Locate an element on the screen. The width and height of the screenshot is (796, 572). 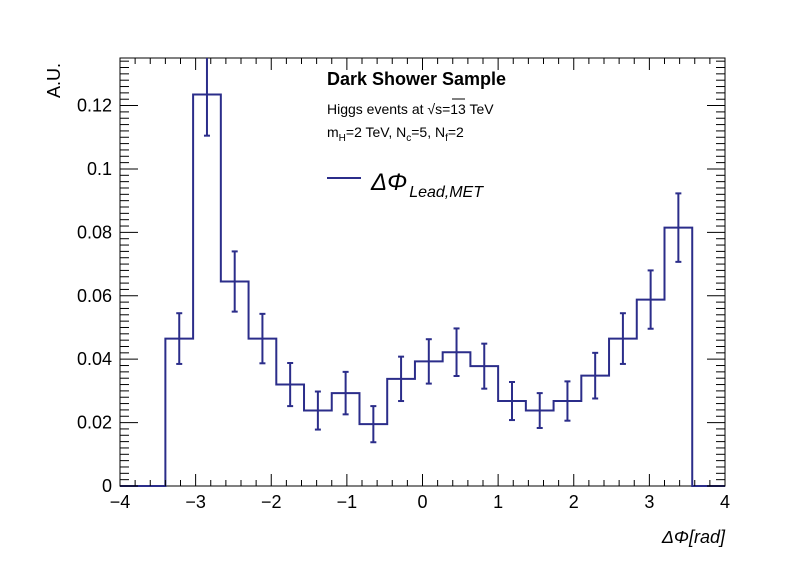
y-tick-label: 0.02 is located at coordinates (94, 423).